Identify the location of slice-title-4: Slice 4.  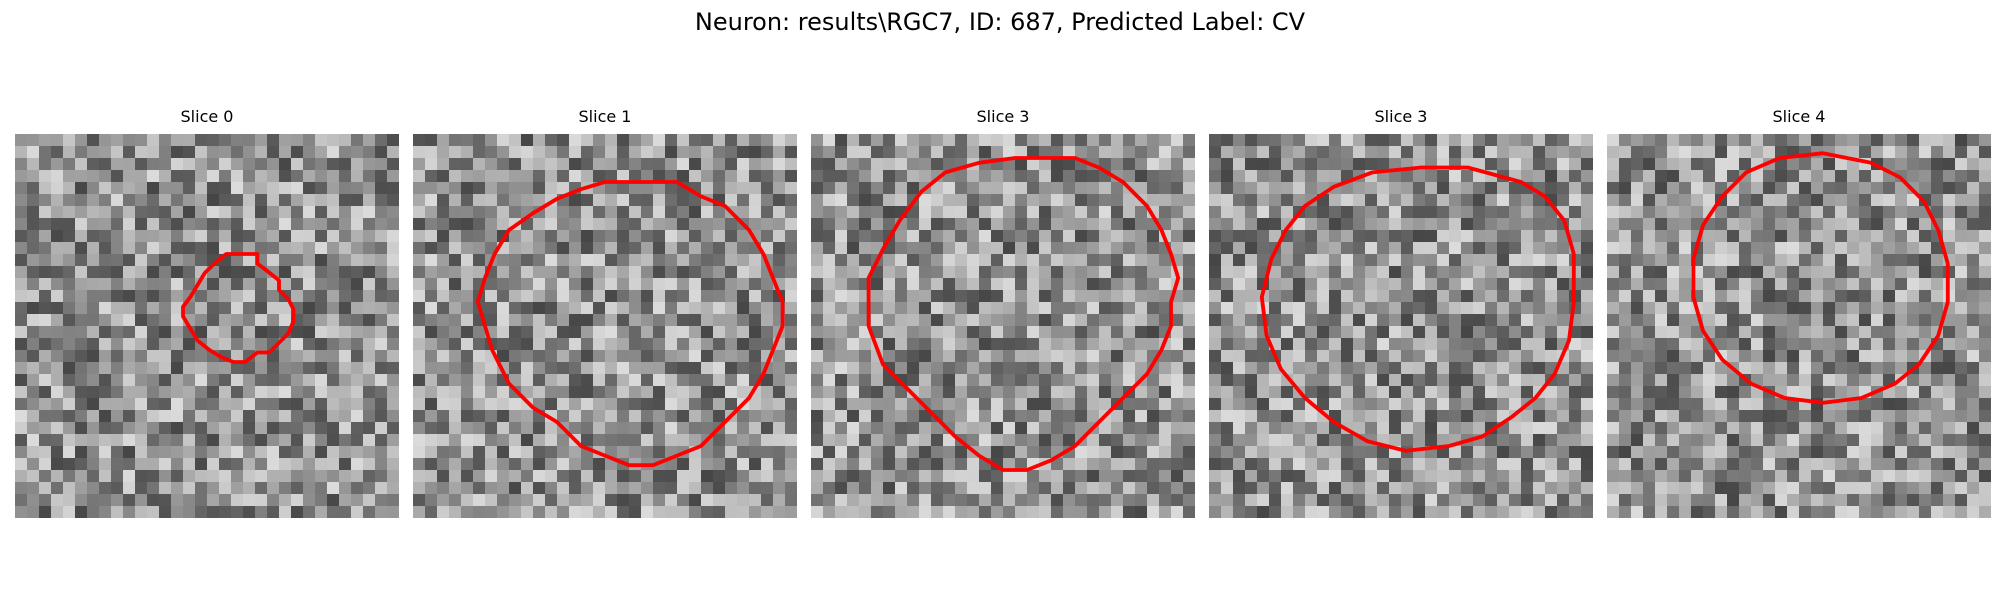
(1799, 116).